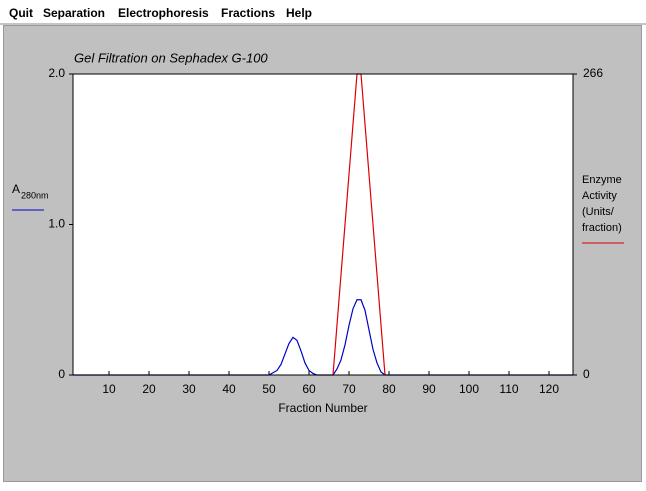  Describe the element at coordinates (109, 389) in the screenshot. I see `x-tick-label: 10` at that location.